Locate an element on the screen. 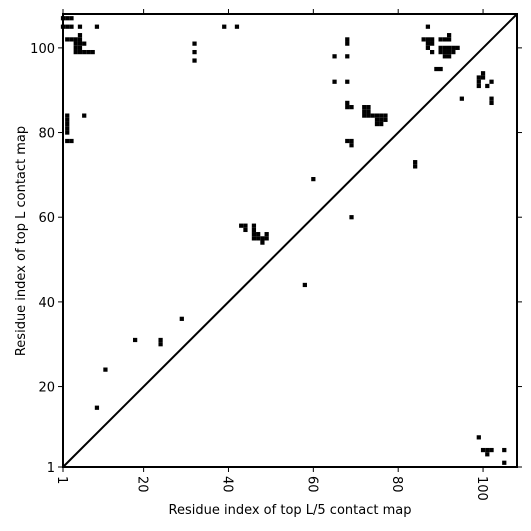  x-tick-label: 100 is located at coordinates (481, 488).